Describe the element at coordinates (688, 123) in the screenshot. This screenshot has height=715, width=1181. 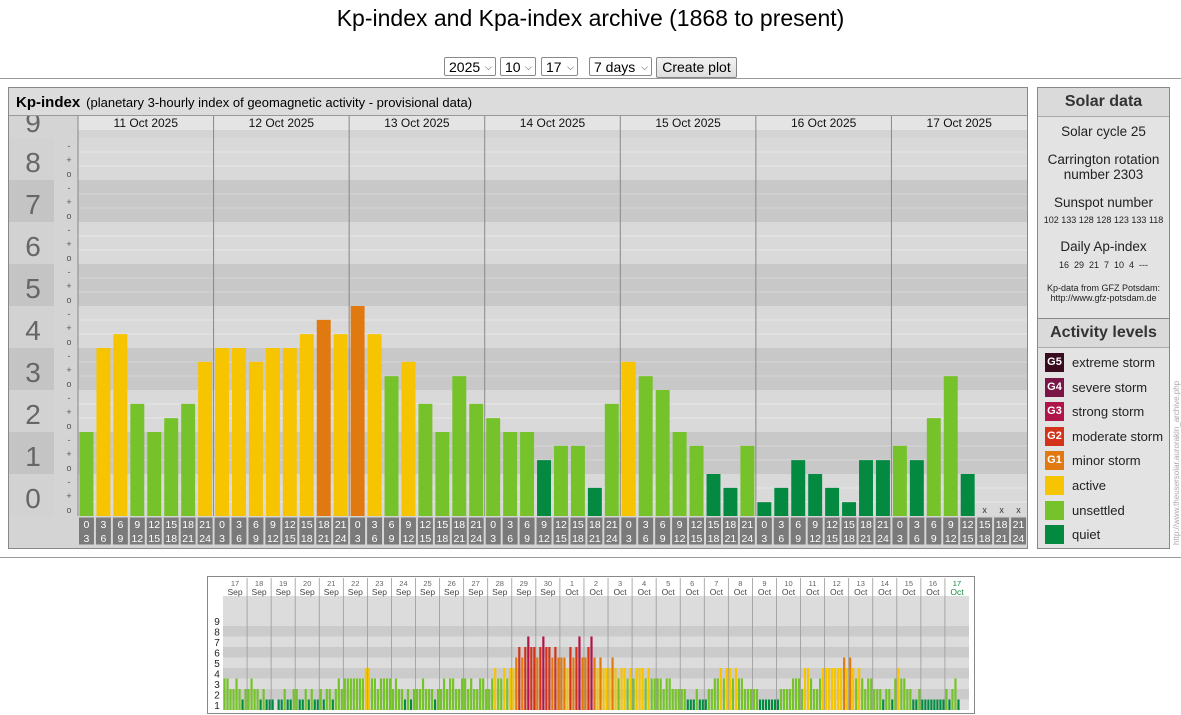
I see `day-label: 15 Oct 2025` at that location.